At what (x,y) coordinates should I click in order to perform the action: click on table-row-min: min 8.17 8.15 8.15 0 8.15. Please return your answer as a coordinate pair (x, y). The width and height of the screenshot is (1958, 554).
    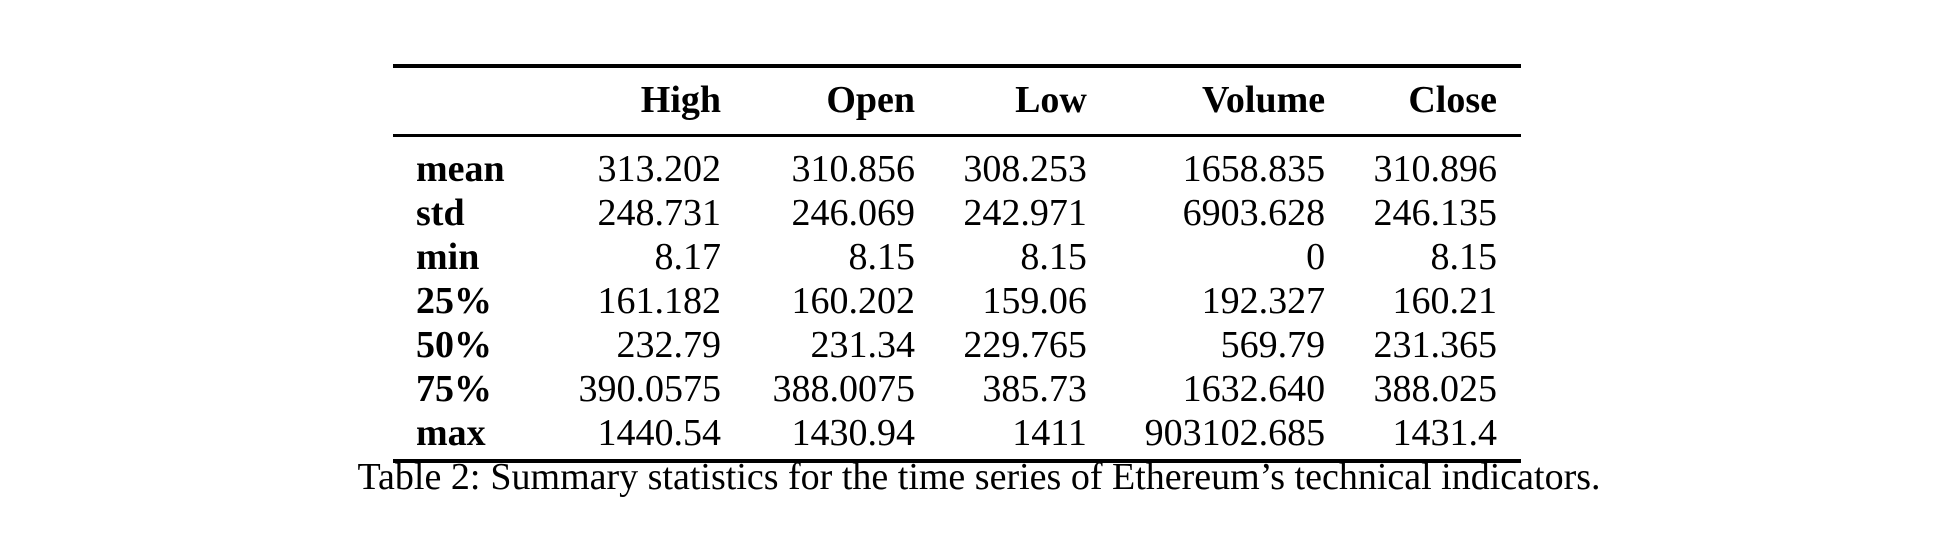
    Looking at the image, I should click on (957, 257).